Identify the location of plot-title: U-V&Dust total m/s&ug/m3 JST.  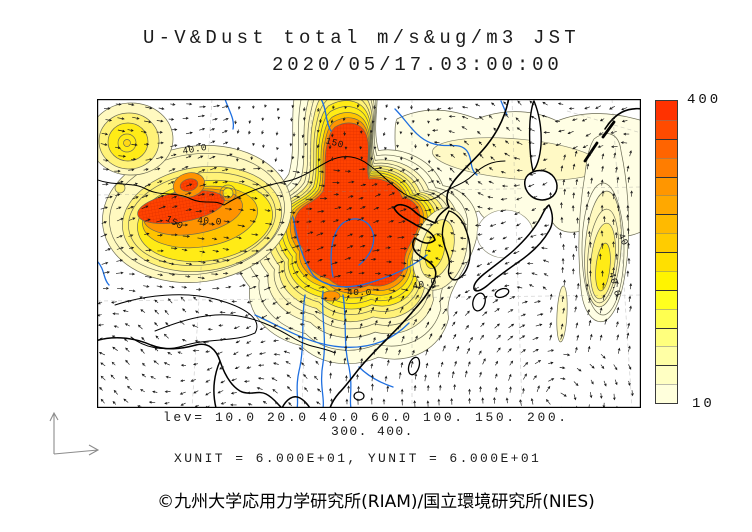
(361, 38).